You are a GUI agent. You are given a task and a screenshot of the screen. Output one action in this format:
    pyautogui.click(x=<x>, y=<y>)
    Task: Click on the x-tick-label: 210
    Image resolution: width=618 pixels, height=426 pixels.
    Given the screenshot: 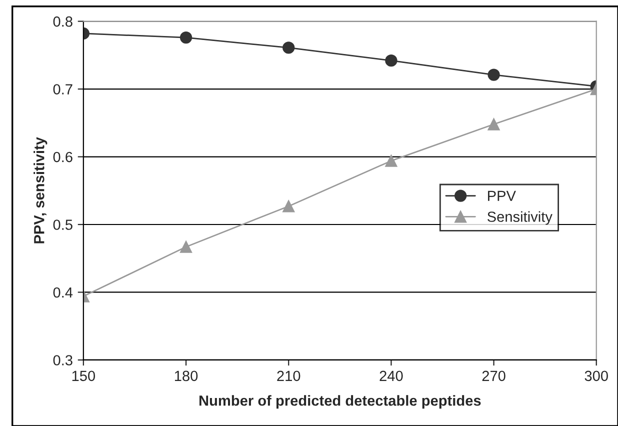 What is the action you would take?
    pyautogui.click(x=288, y=376)
    